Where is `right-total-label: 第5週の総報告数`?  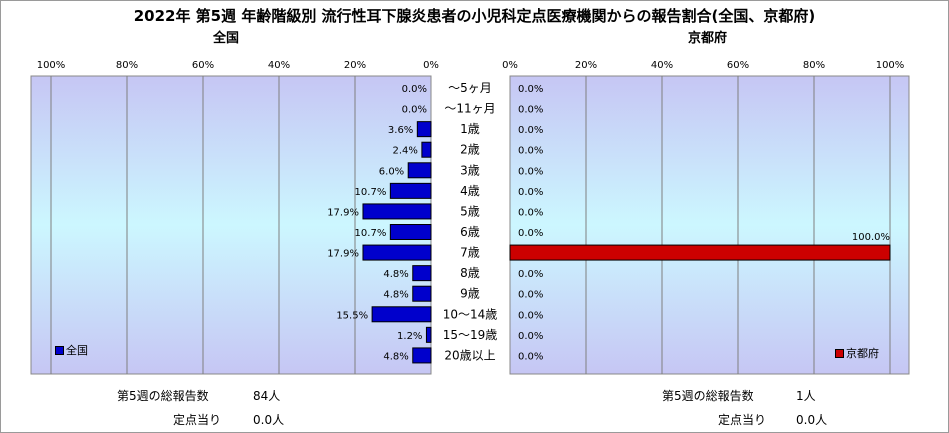 right-total-label: 第5週の総報告数 is located at coordinates (708, 396).